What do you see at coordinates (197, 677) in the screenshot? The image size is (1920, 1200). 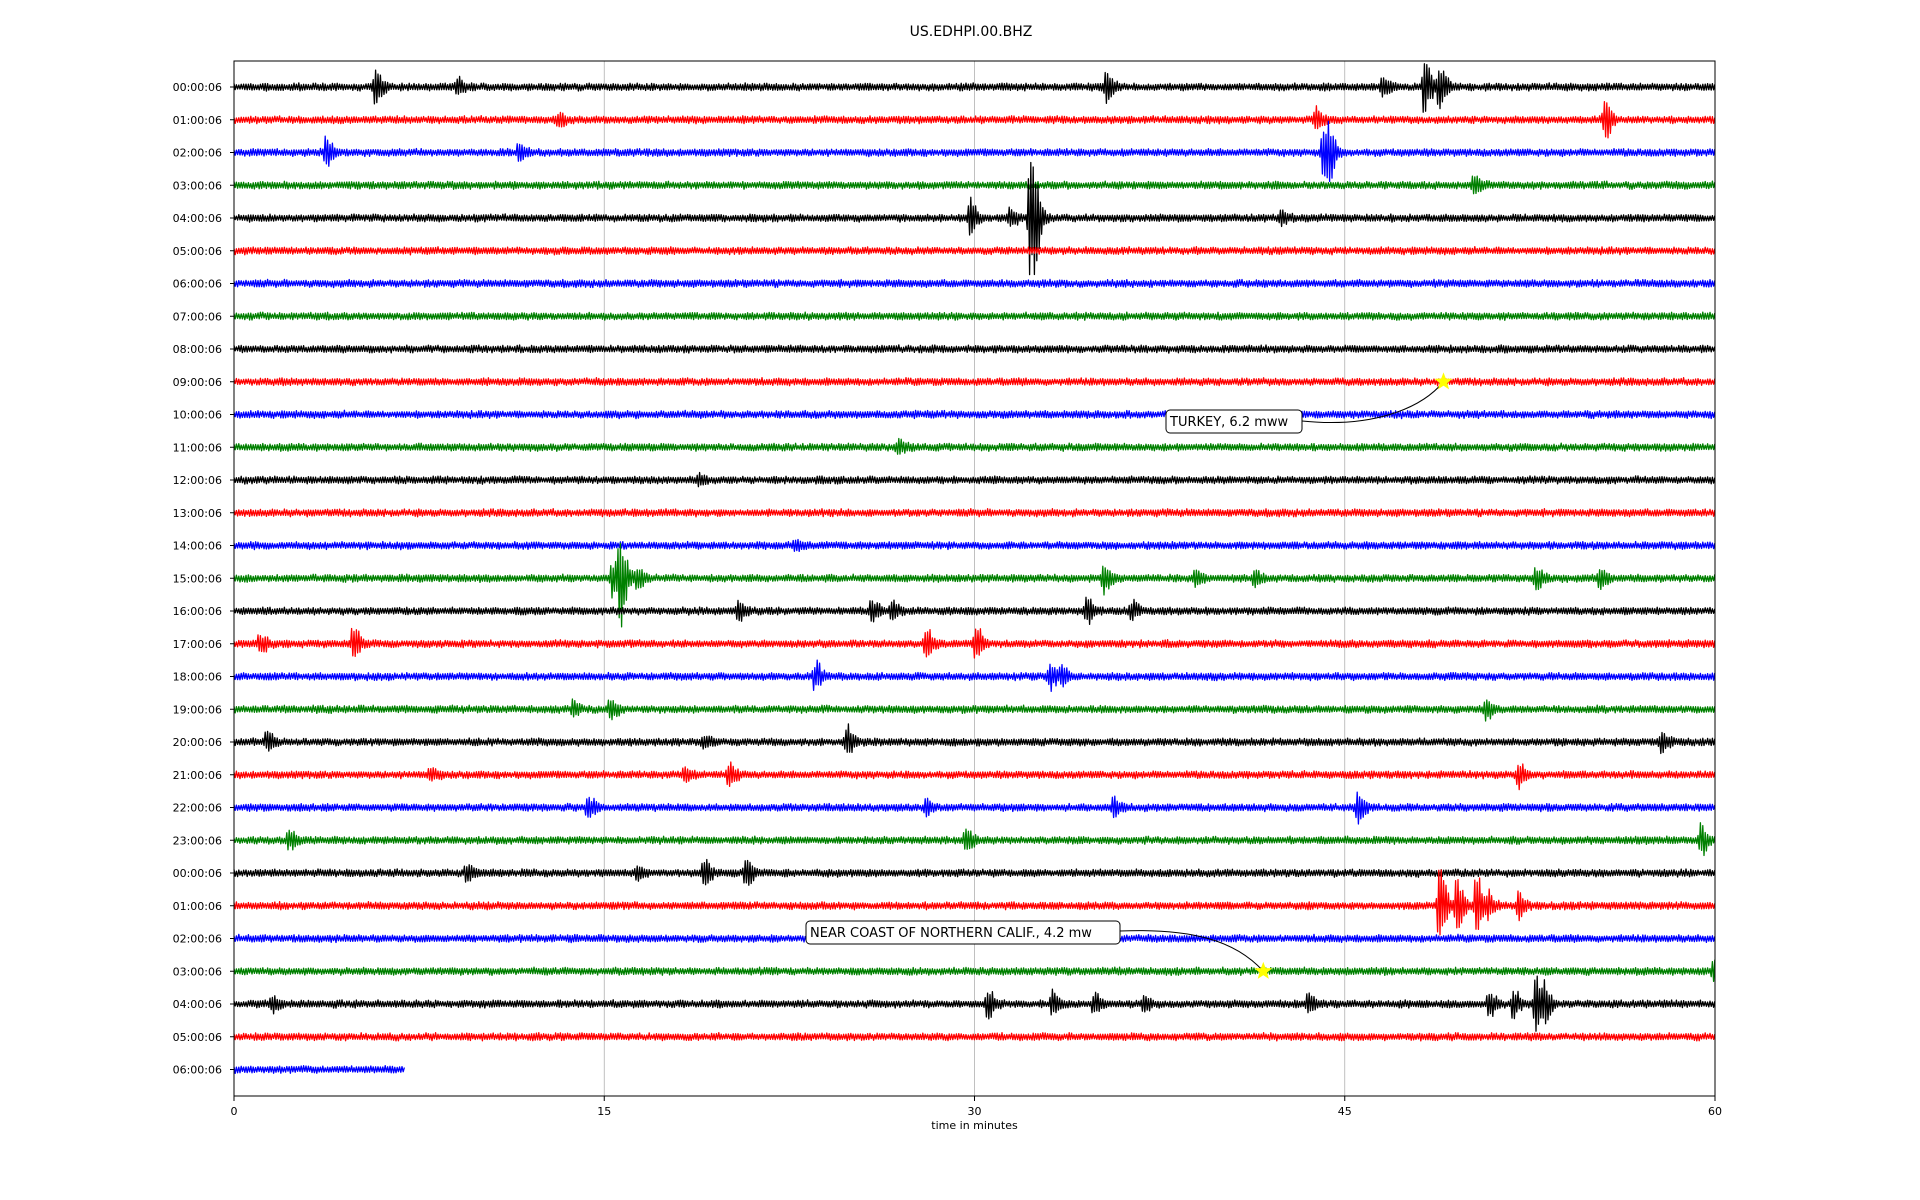 I see `y-tick-label: 18:00:06` at bounding box center [197, 677].